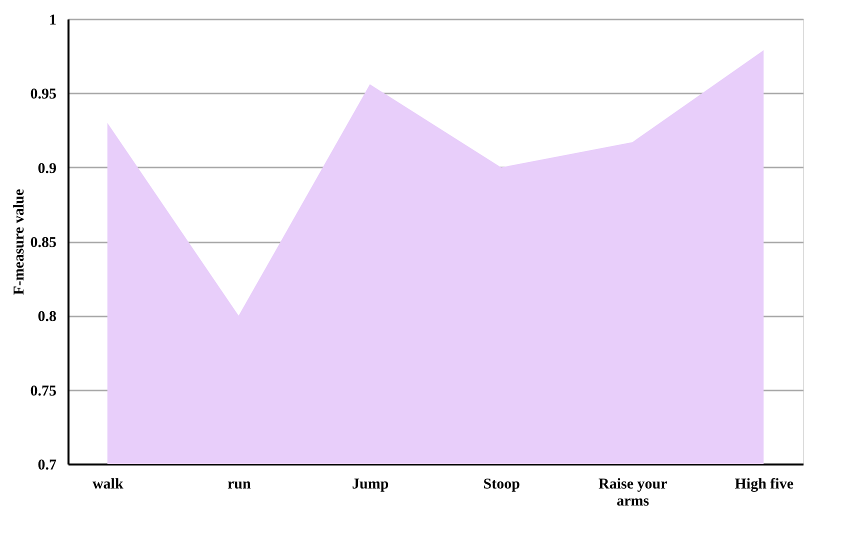  Describe the element at coordinates (52, 20) in the screenshot. I see `y-tick-label: 1` at that location.